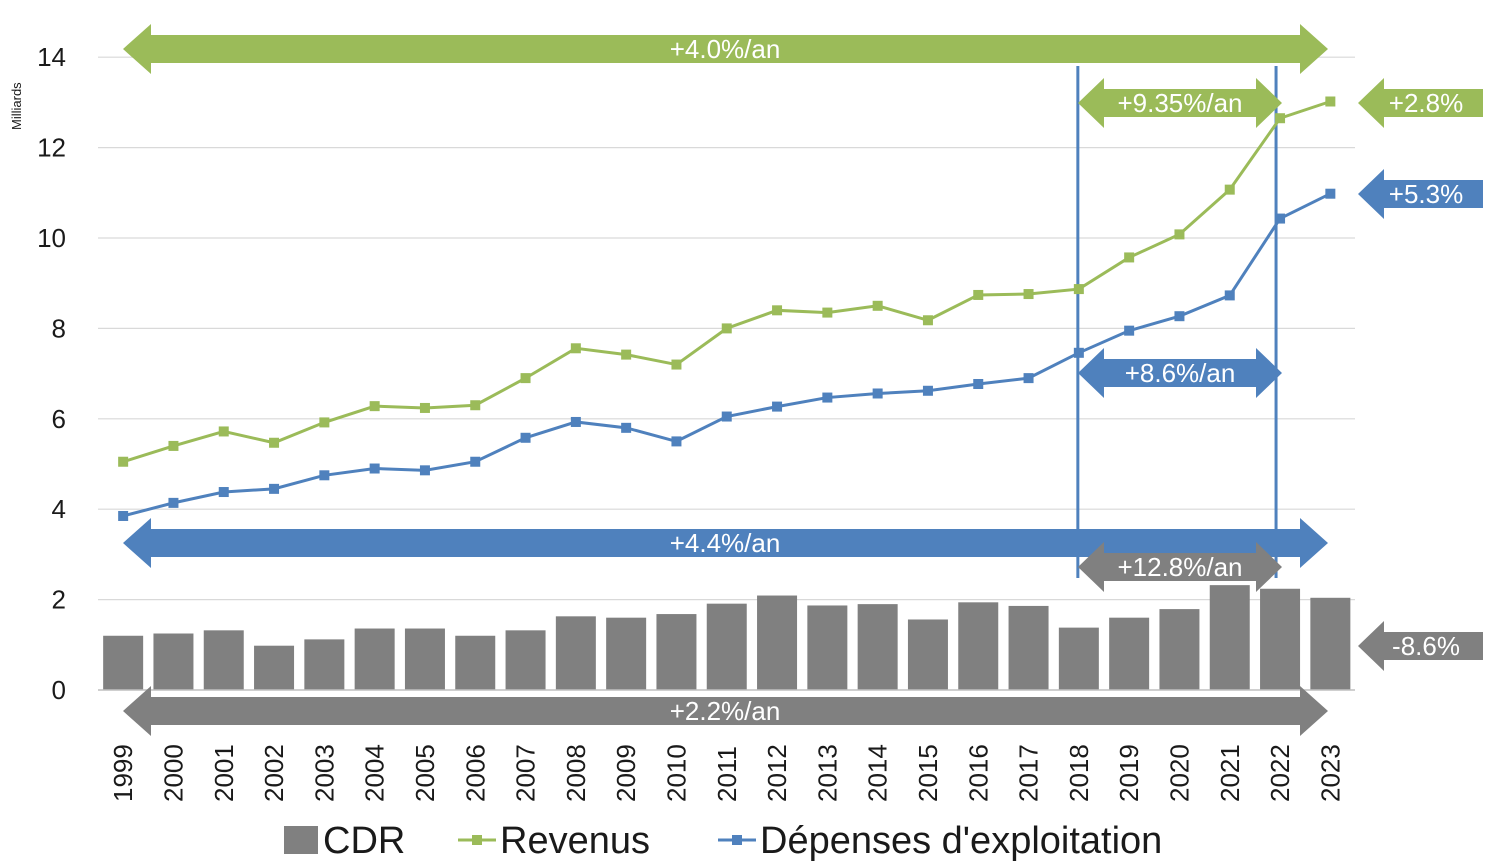 This screenshot has width=1499, height=863. Describe the element at coordinates (676, 652) in the screenshot. I see `bar-2010` at that location.